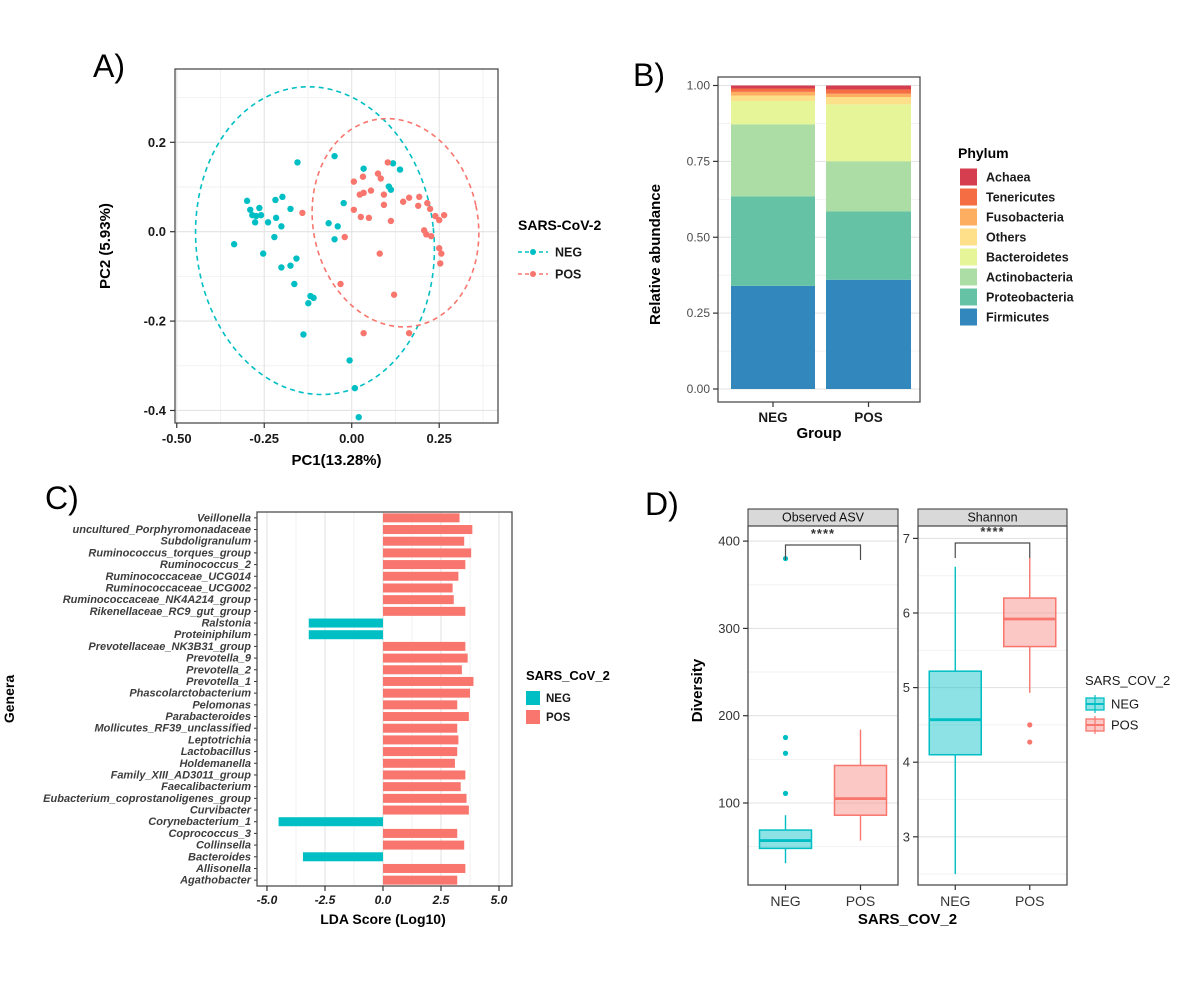 This screenshot has width=1200, height=986. Describe the element at coordinates (439, 438) in the screenshot. I see `x-tick-label: 0.25` at that location.